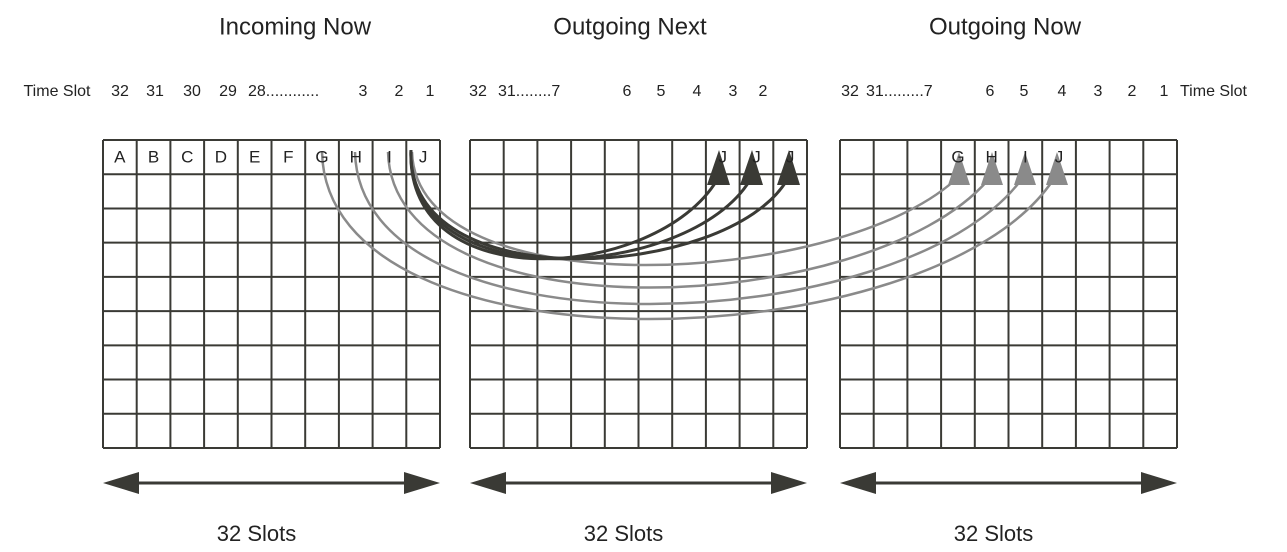  I want to click on cell-label: D, so click(221, 157).